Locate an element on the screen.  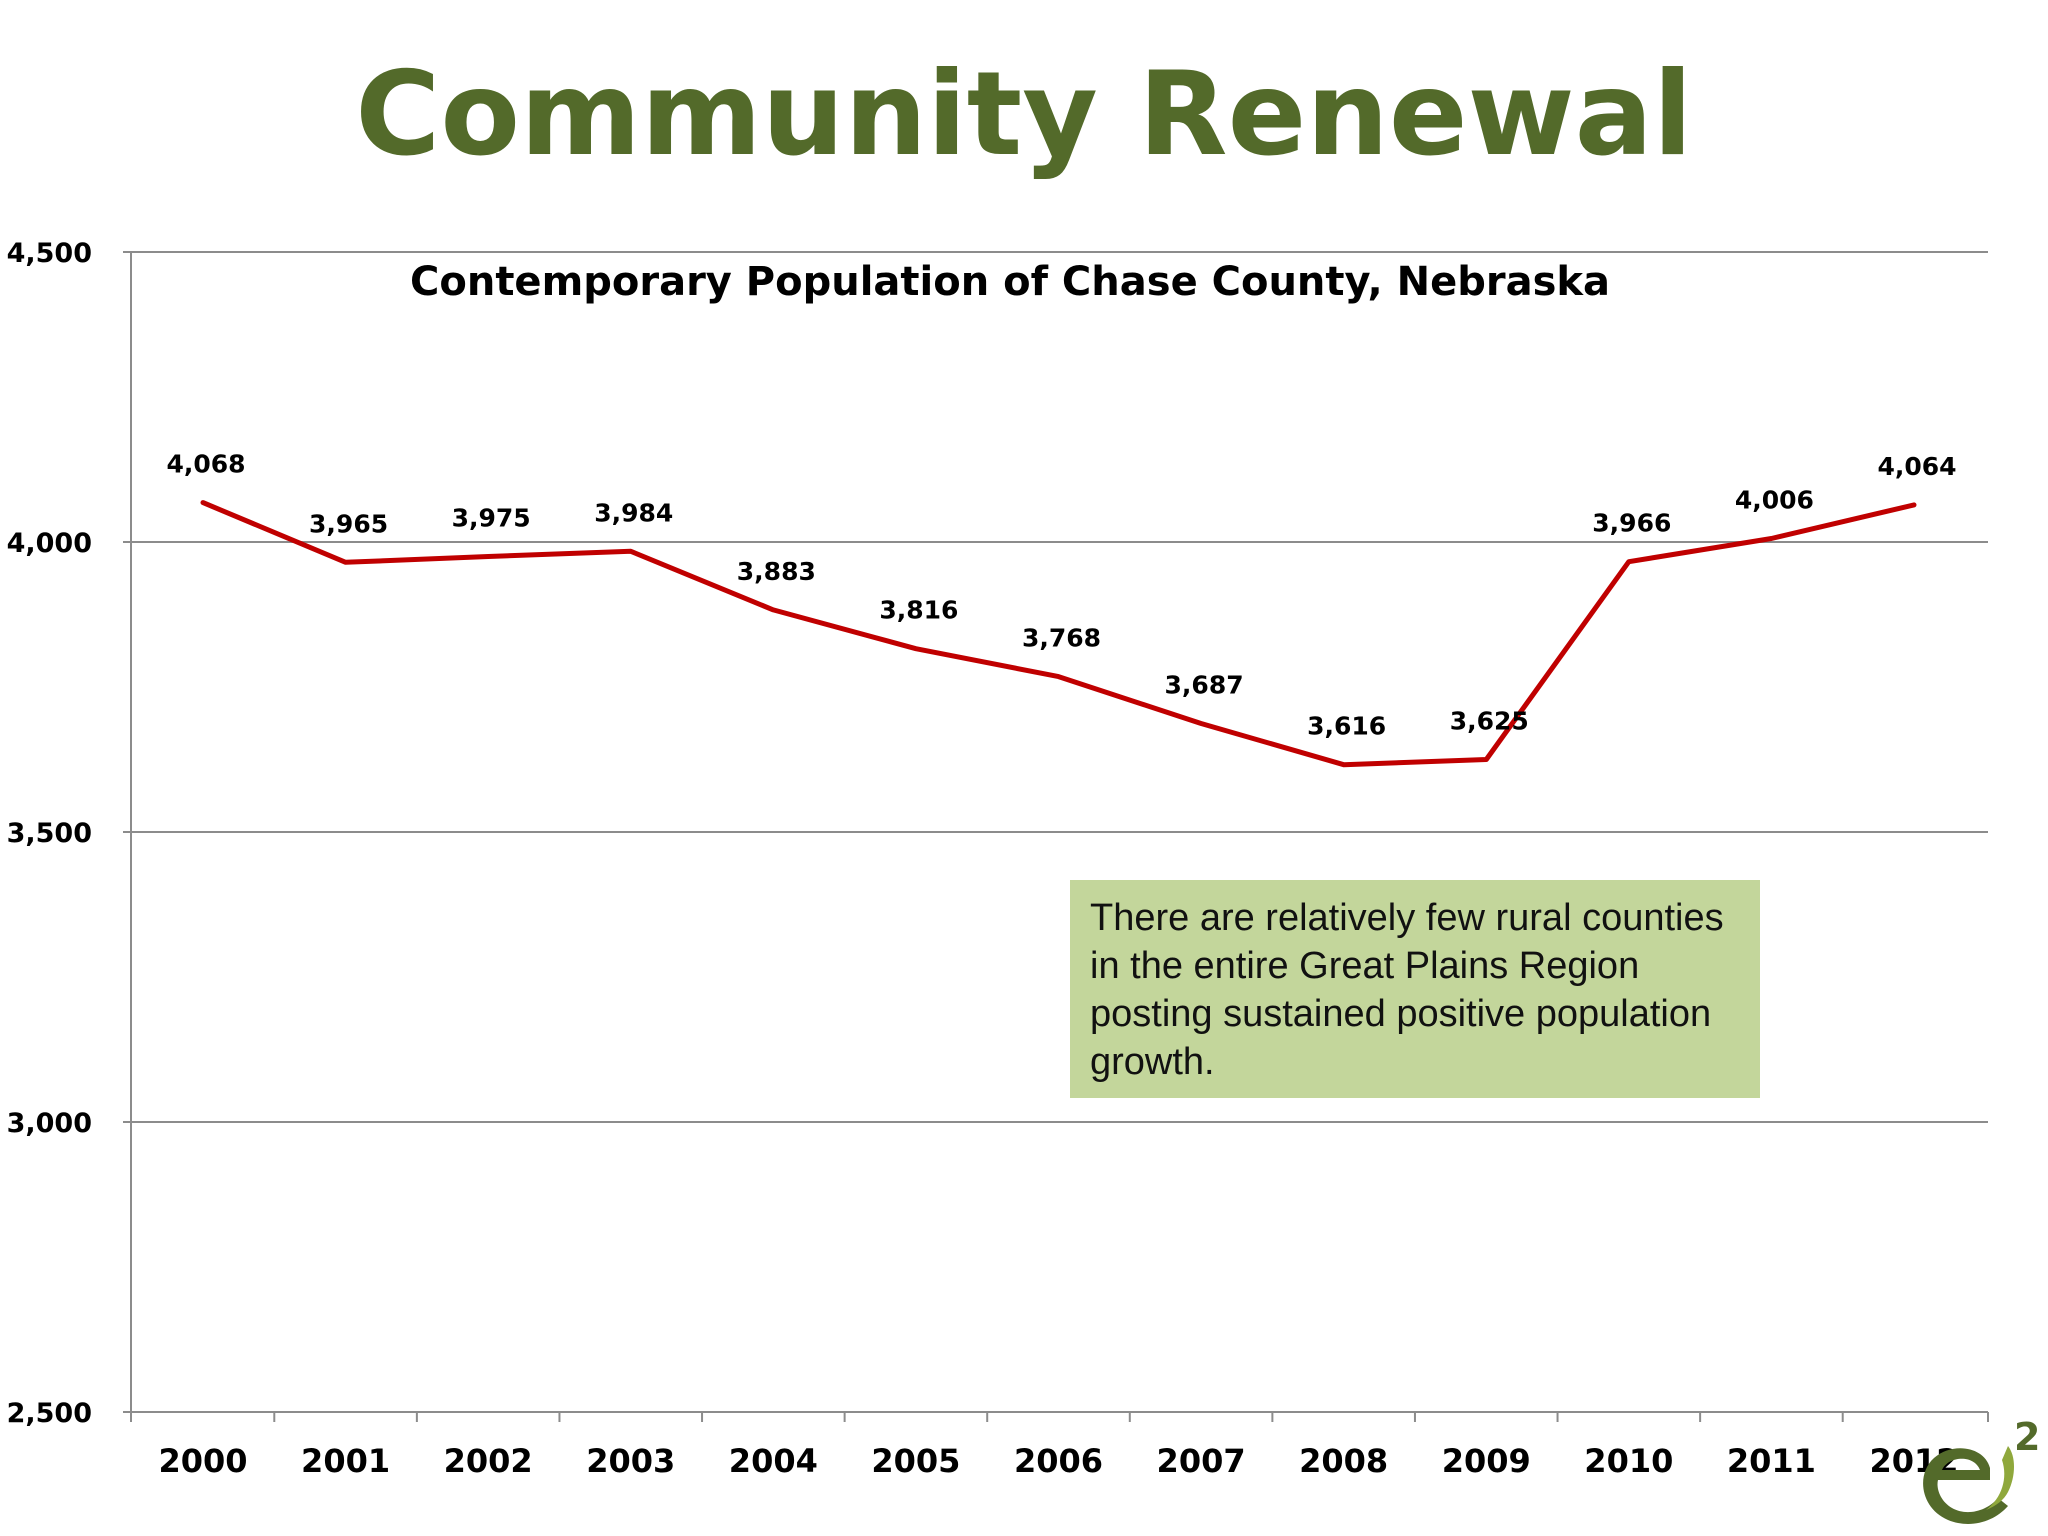
x-tick-label: 2002 is located at coordinates (488, 1461).